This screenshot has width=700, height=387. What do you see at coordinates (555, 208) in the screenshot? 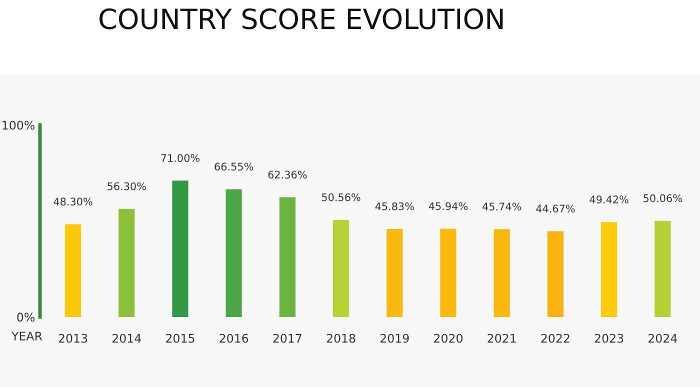
I see `data-label: 44.67%` at bounding box center [555, 208].